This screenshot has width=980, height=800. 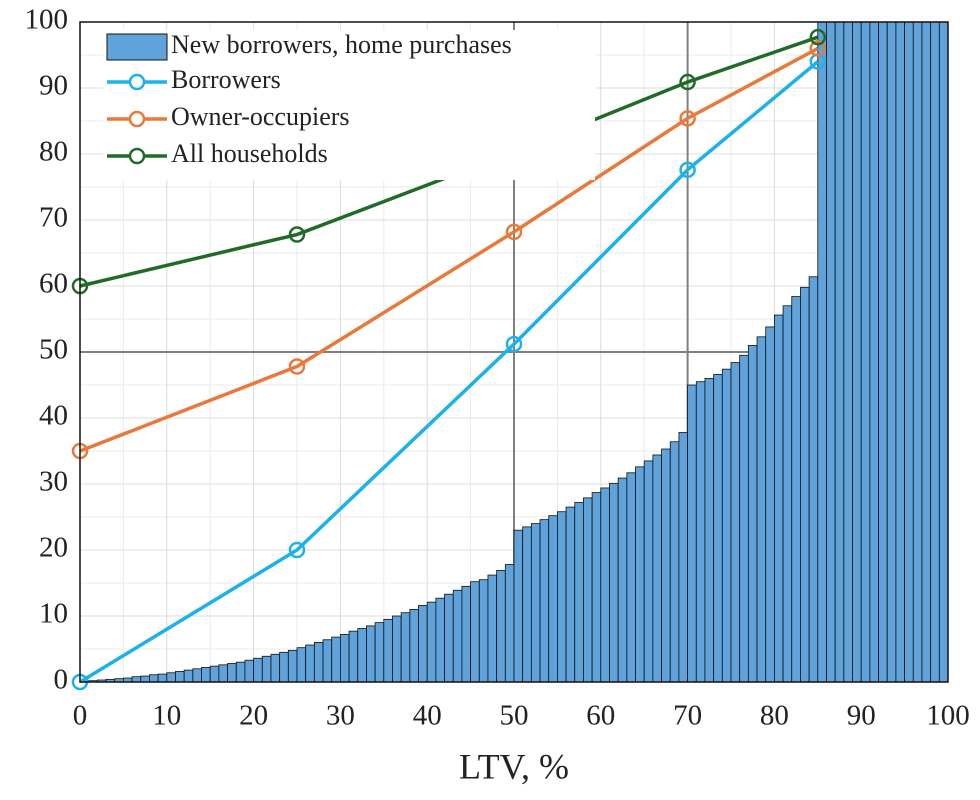 What do you see at coordinates (253, 716) in the screenshot?
I see `x-tick-label: 20` at bounding box center [253, 716].